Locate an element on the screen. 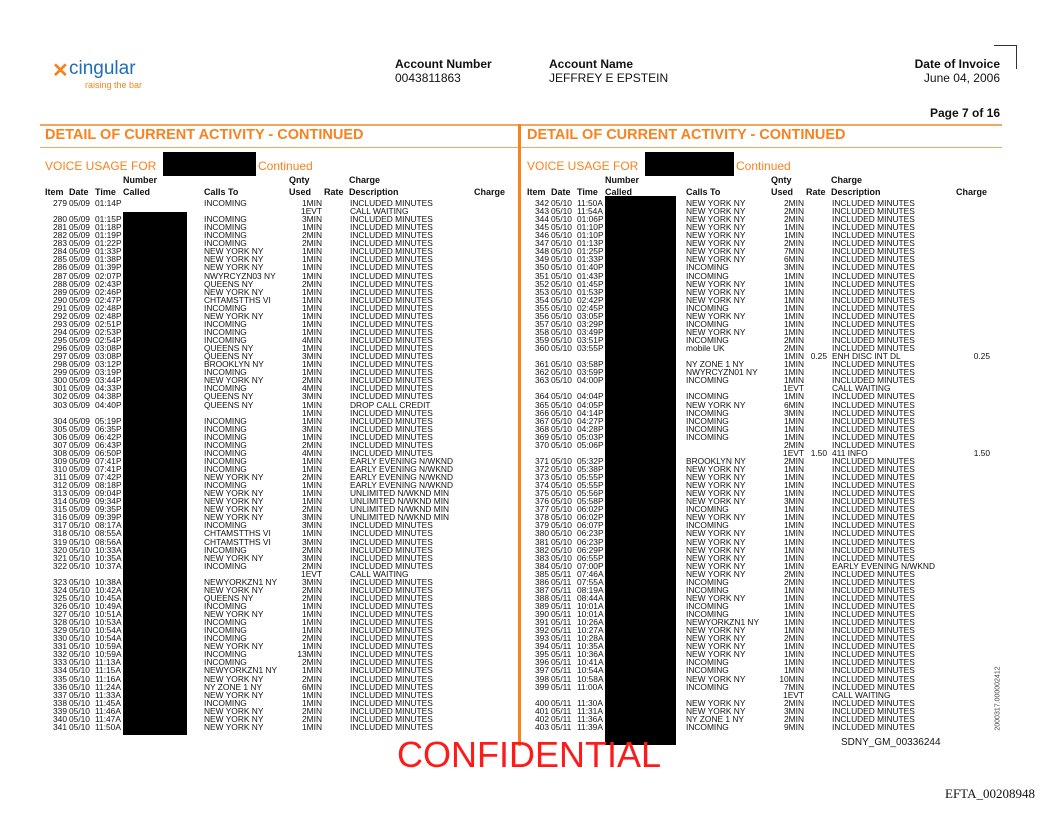  cell-item: 305 is located at coordinates (60, 428).